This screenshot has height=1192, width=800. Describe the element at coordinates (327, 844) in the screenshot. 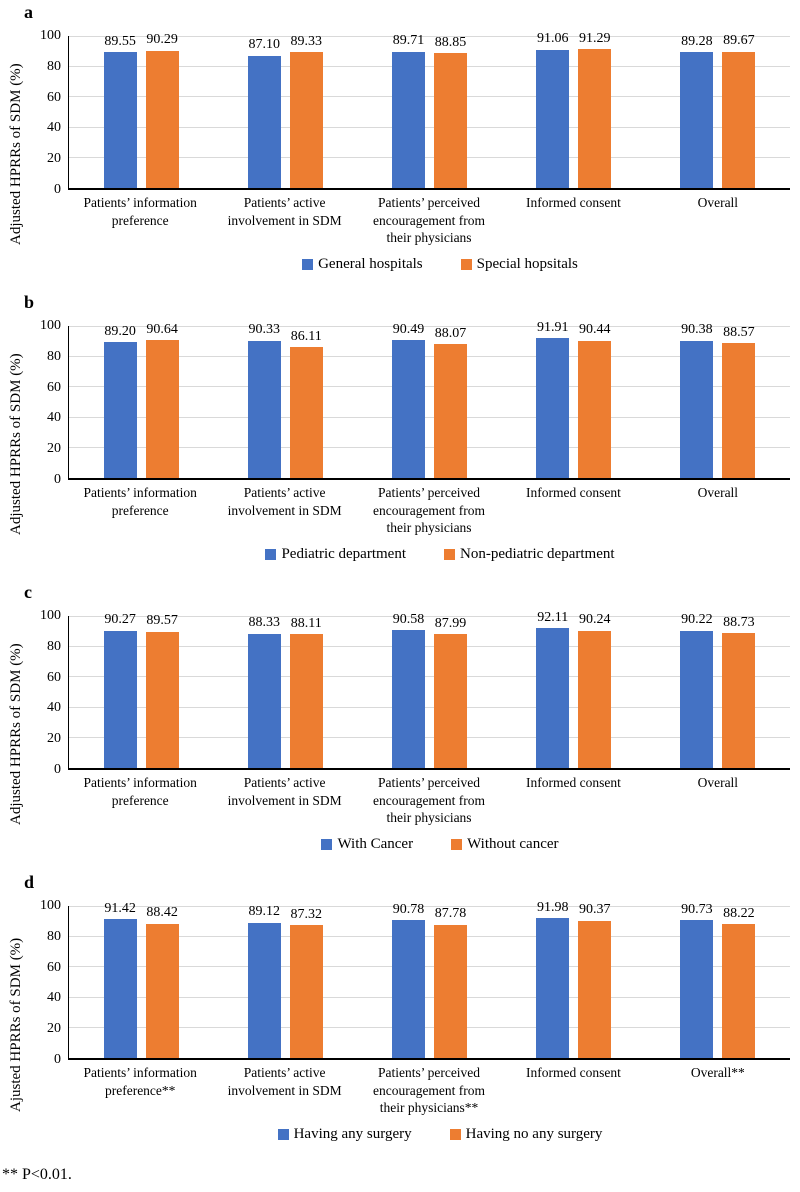

I see `legend-swatch-blue` at that location.